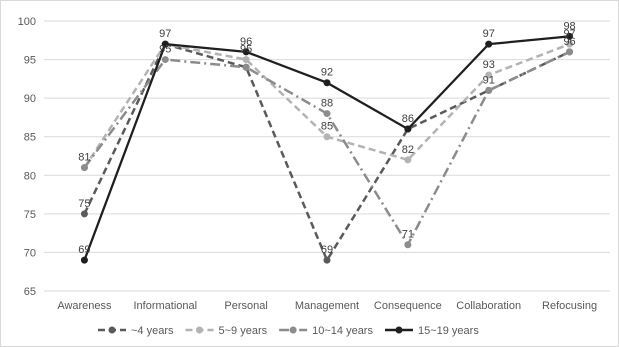 The width and height of the screenshot is (619, 347). I want to click on legend-label: ~4 years, so click(152, 331).